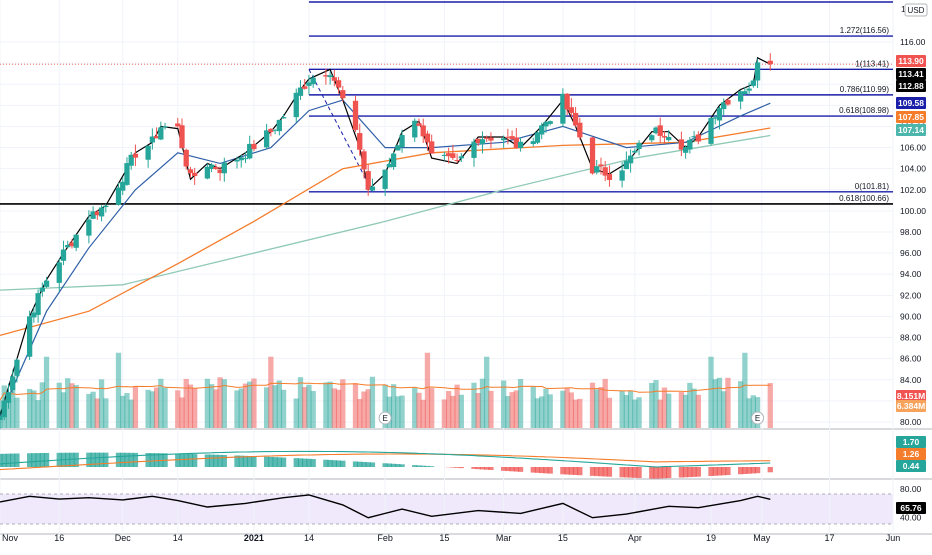 The height and width of the screenshot is (555, 932). I want to click on time-tick-4: 2021, so click(254, 538).